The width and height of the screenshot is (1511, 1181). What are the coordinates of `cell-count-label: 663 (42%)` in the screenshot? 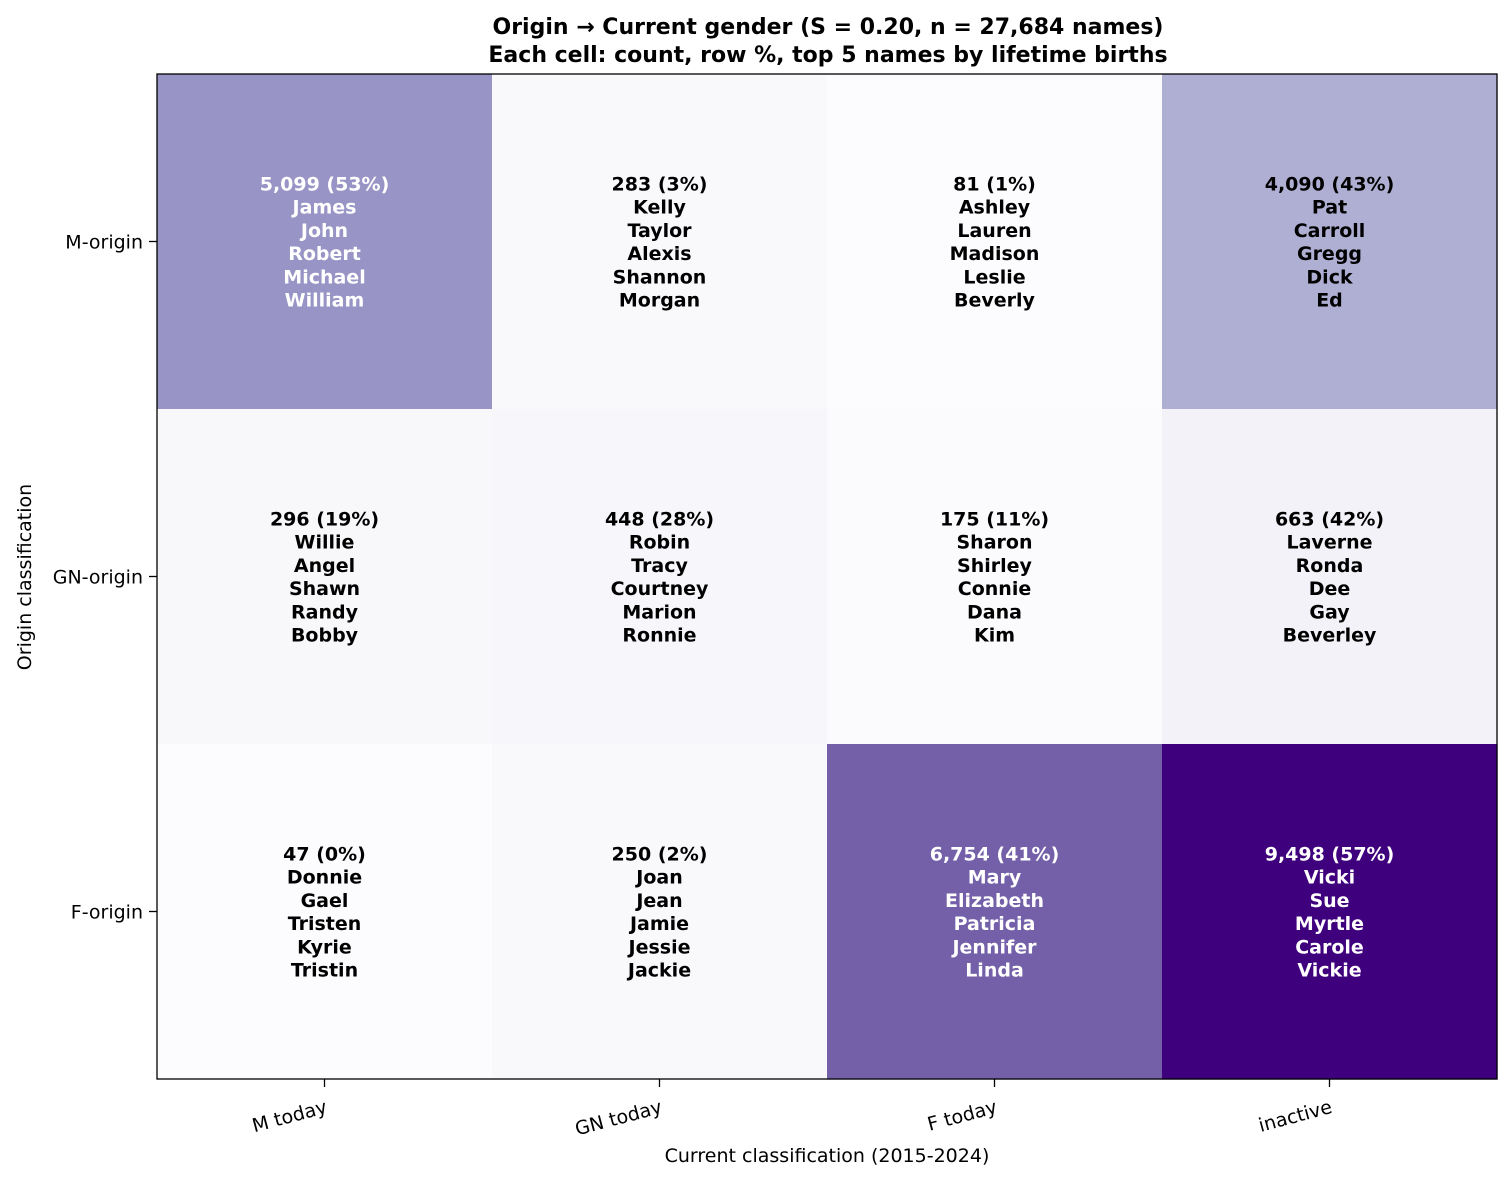 It's located at (1329, 520).